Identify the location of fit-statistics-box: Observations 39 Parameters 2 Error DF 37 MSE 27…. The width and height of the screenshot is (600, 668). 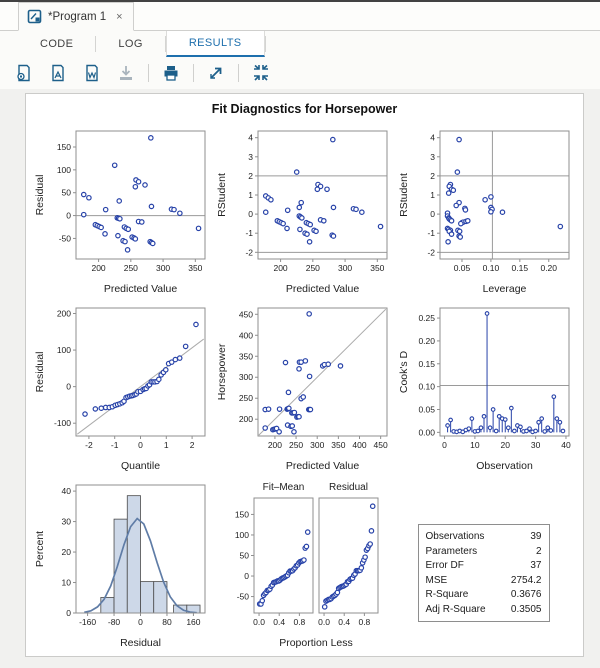
(487, 564).